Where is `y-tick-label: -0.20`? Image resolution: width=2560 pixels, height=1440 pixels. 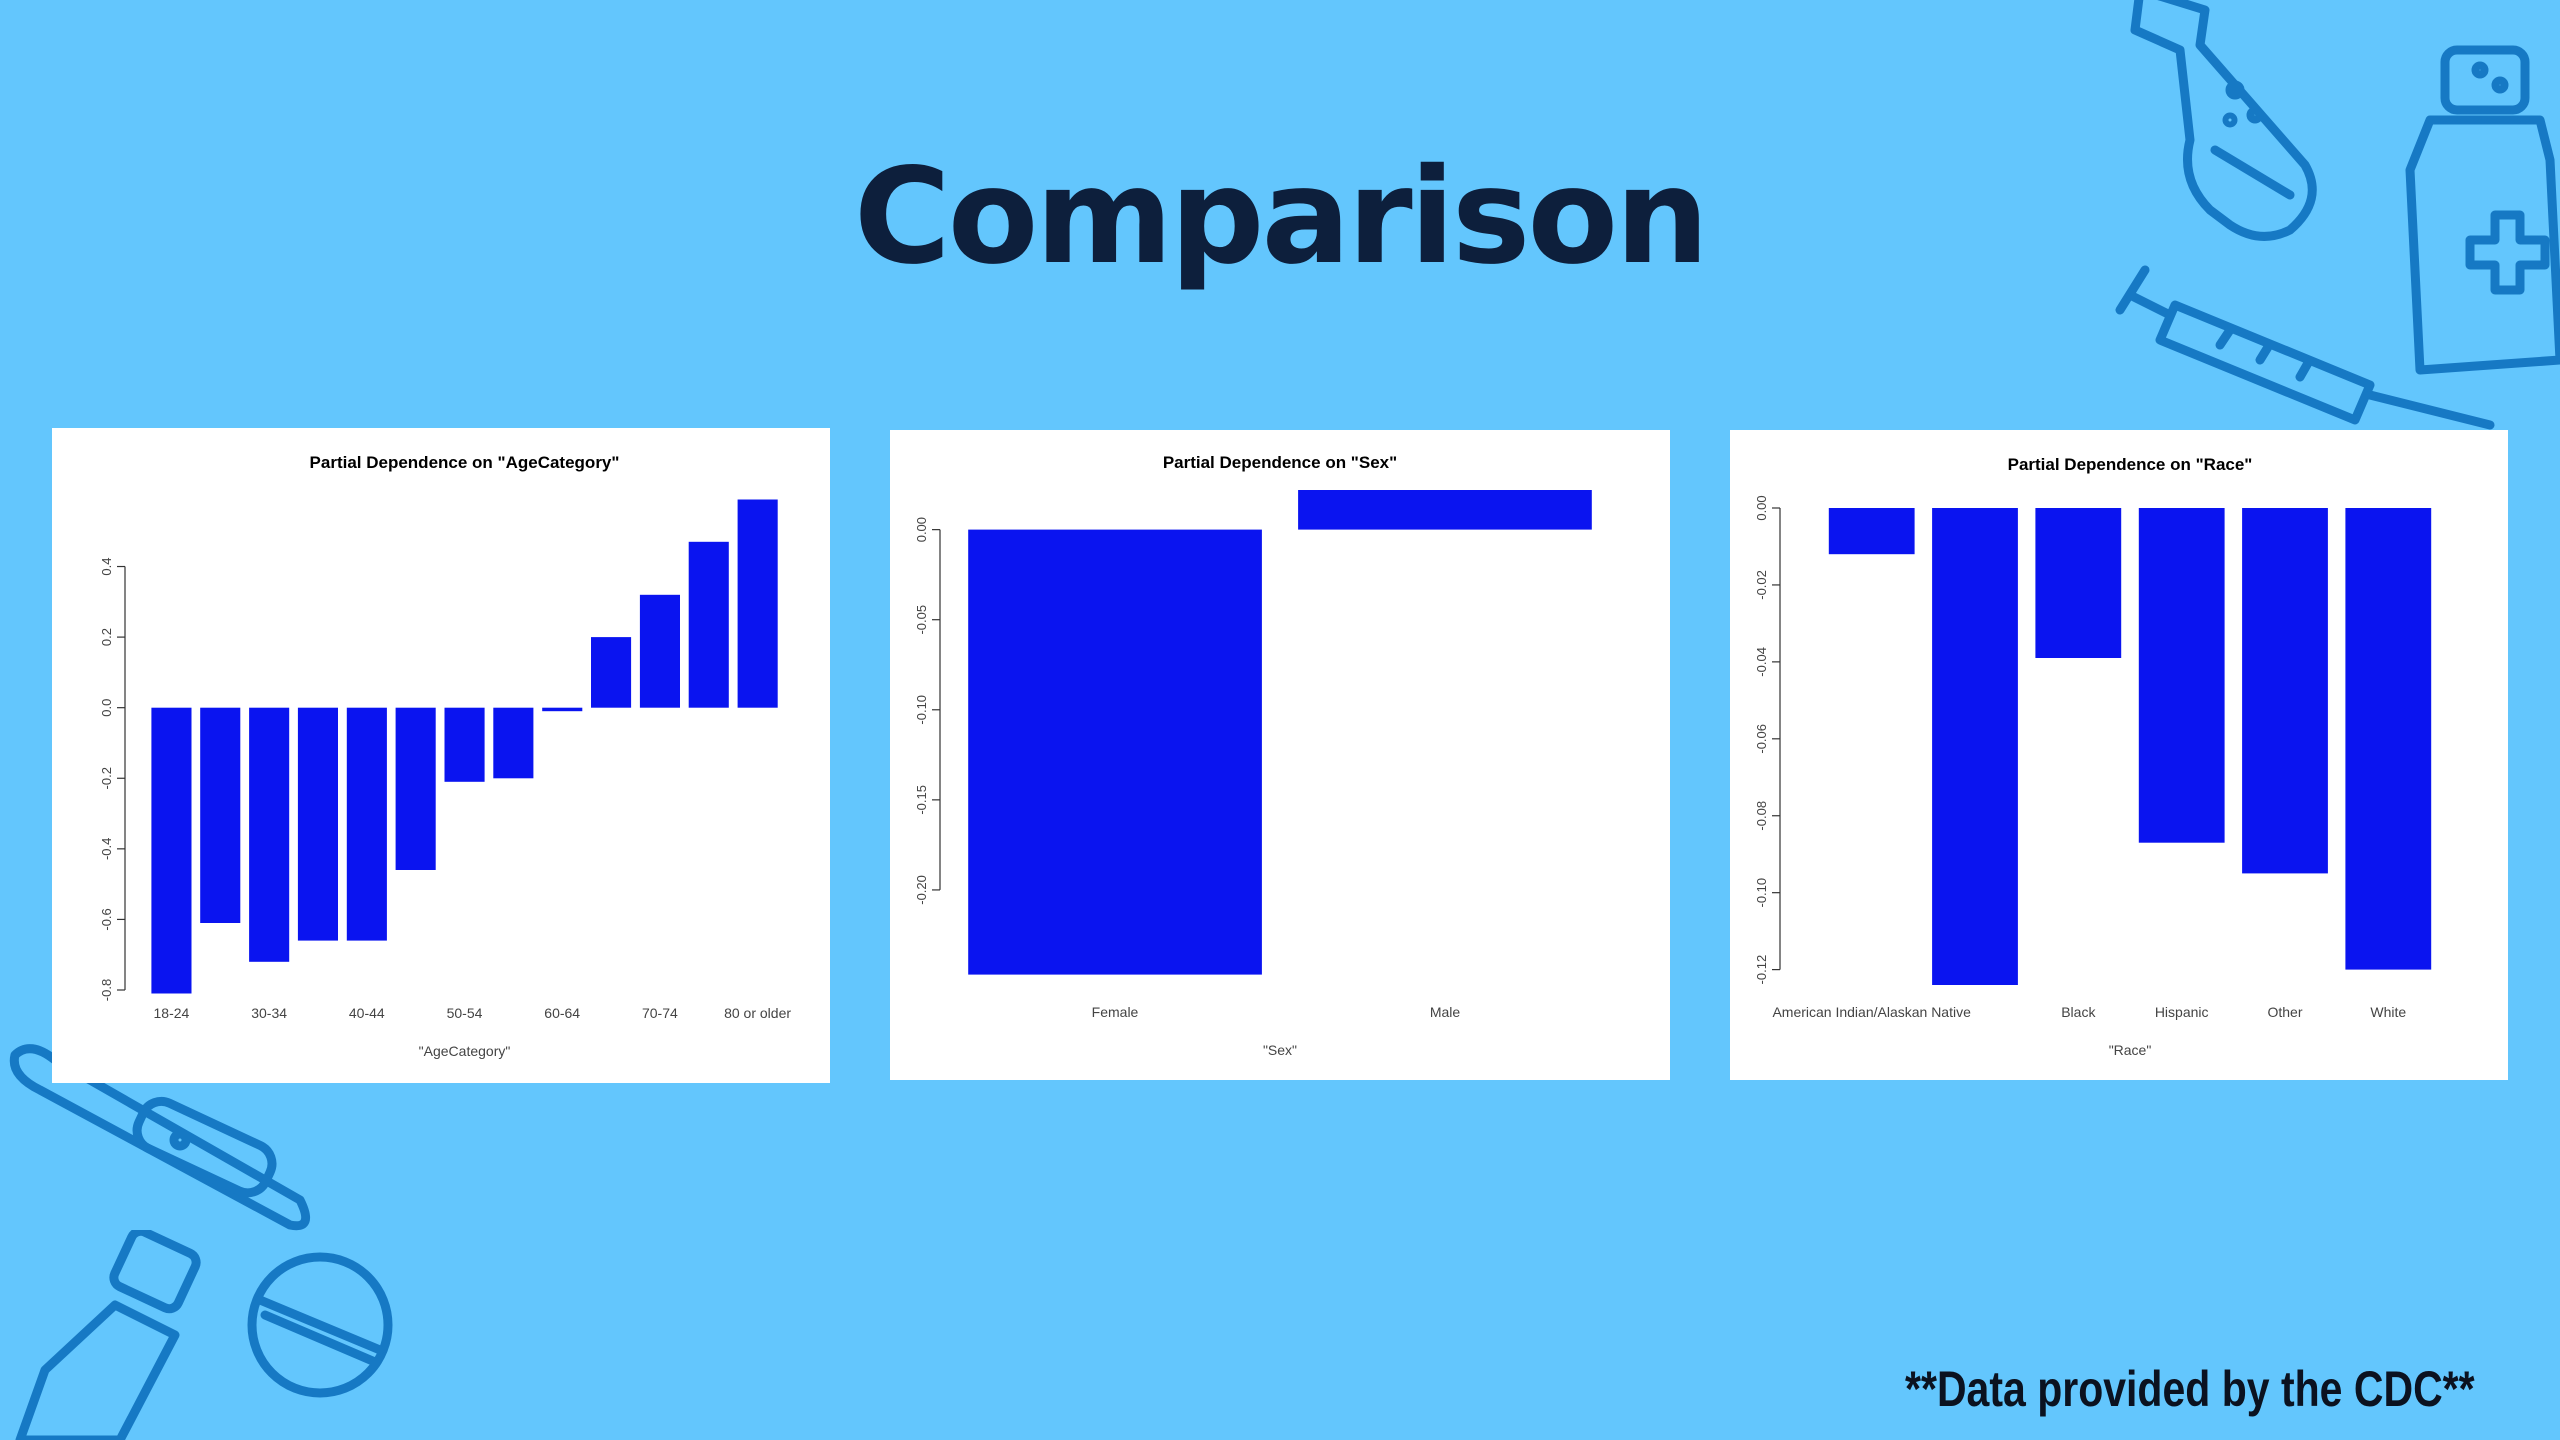 y-tick-label: -0.20 is located at coordinates (921, 890).